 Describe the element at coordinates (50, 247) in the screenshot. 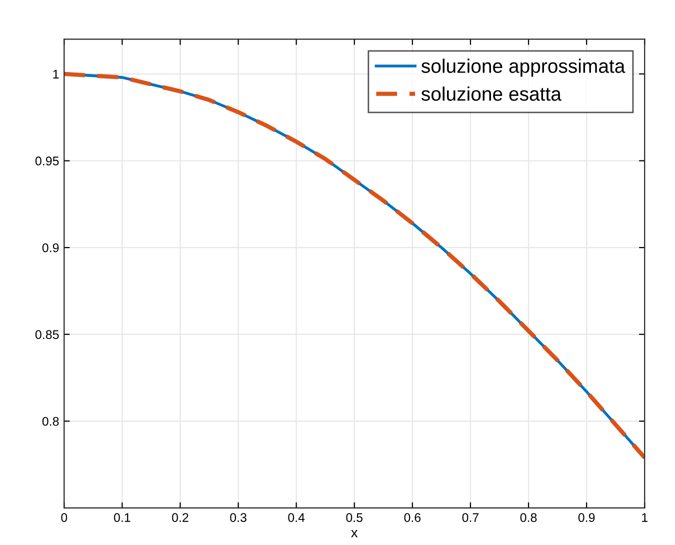

I see `y-tick-label: 0.9` at that location.